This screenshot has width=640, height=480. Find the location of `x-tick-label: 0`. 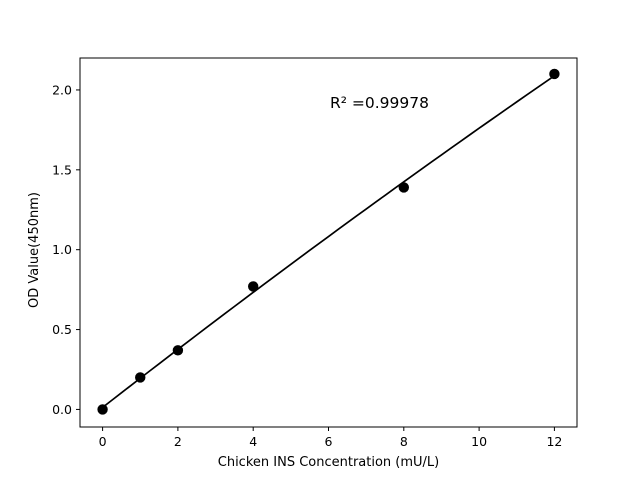

x-tick-label: 0 is located at coordinates (103, 441).